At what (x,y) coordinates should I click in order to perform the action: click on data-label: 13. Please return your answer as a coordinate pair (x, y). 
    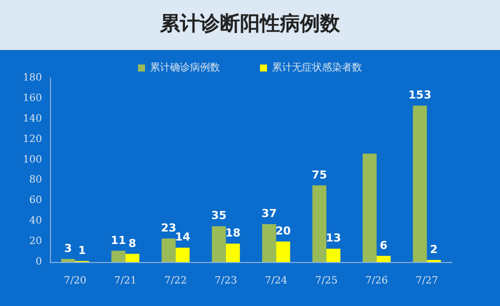
    Looking at the image, I should click on (334, 238).